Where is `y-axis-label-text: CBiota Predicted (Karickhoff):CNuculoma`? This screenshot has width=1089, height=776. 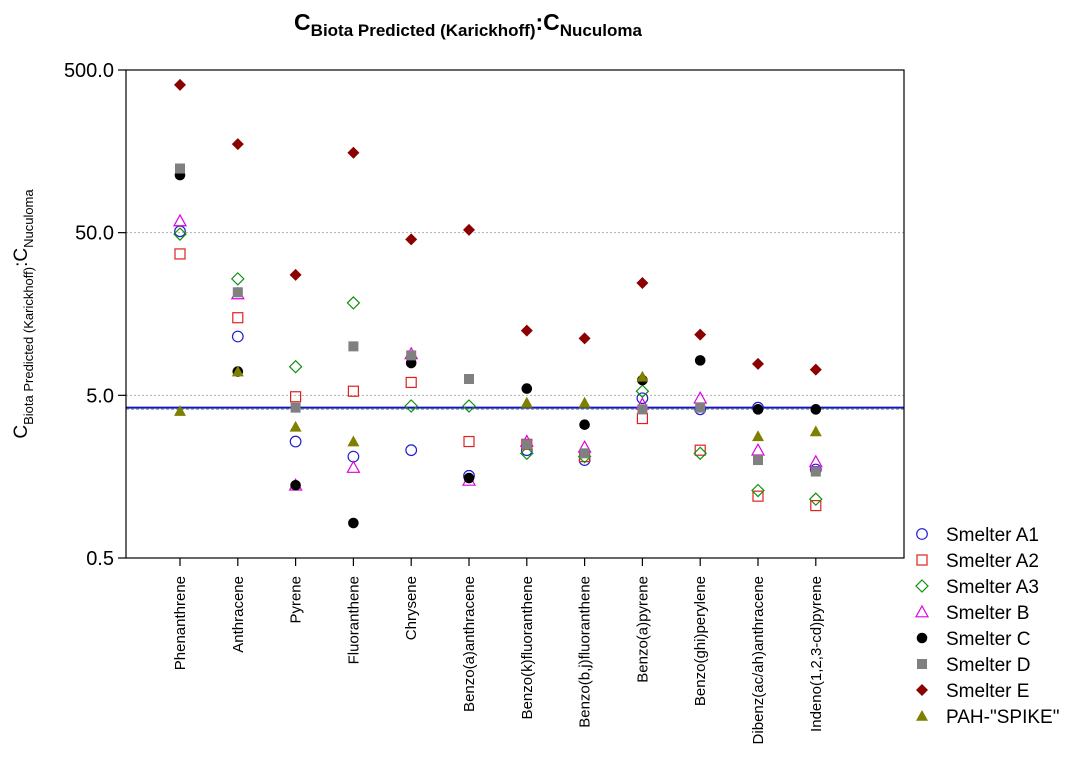 y-axis-label-text: CBiota Predicted (Karickhoff):CNuculoma is located at coordinates (23, 314).